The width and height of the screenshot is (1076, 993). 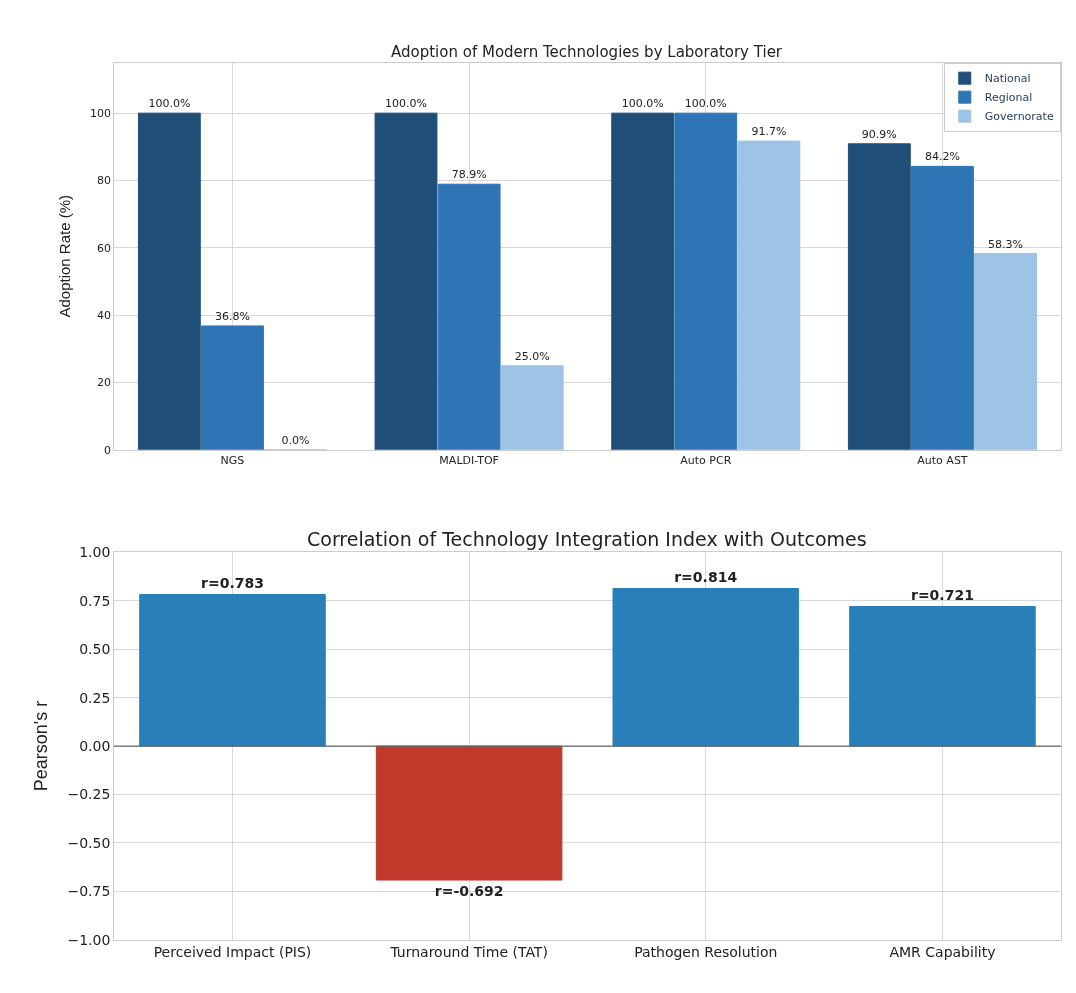 What do you see at coordinates (295, 440) in the screenshot?
I see `data-label: 0.0%` at bounding box center [295, 440].